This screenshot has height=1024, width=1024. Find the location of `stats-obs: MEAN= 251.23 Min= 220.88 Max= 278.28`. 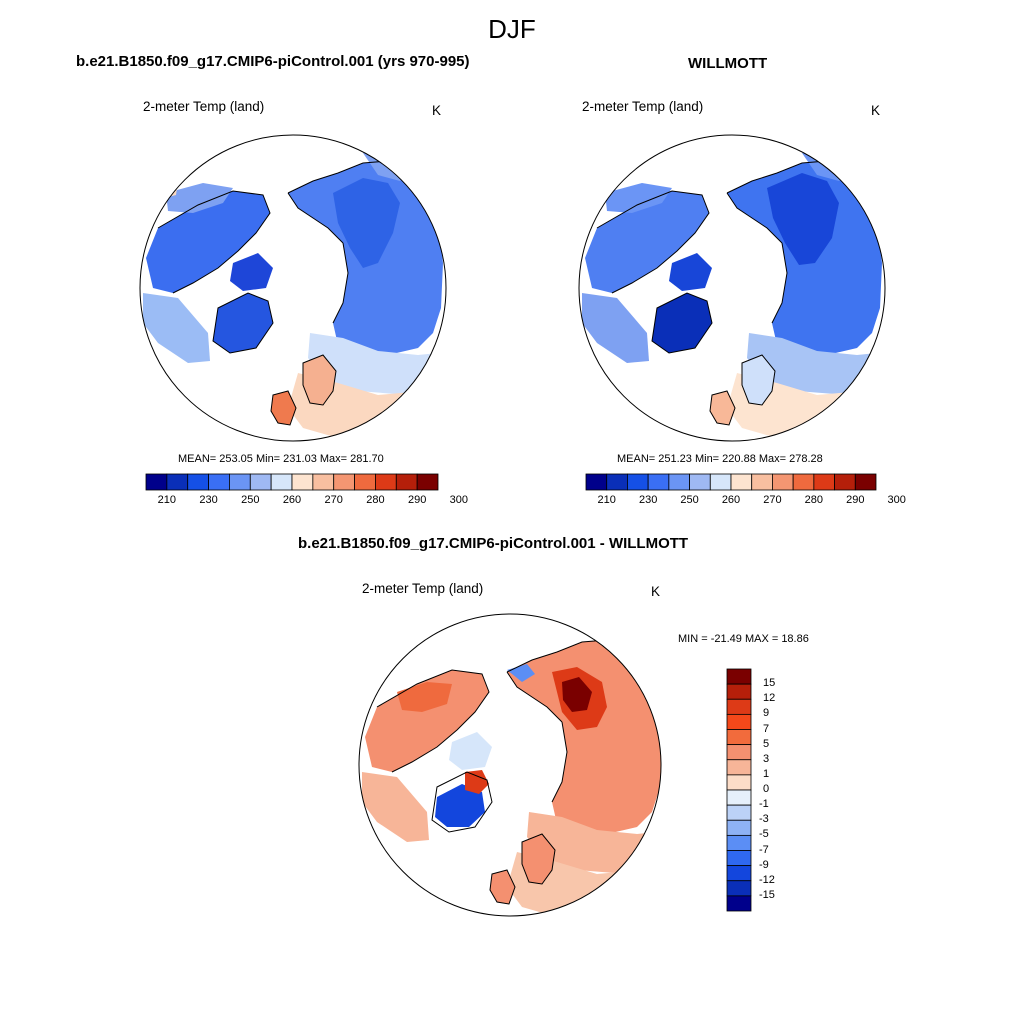

stats-obs: MEAN= 251.23 Min= 220.88 Max= 278.28 is located at coordinates (720, 459).